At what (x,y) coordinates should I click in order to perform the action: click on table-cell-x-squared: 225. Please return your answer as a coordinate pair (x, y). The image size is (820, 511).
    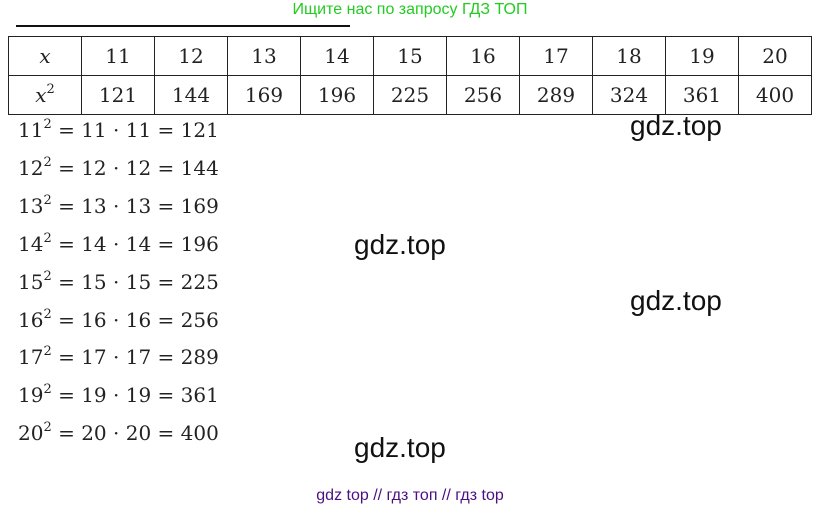
    Looking at the image, I should click on (410, 95).